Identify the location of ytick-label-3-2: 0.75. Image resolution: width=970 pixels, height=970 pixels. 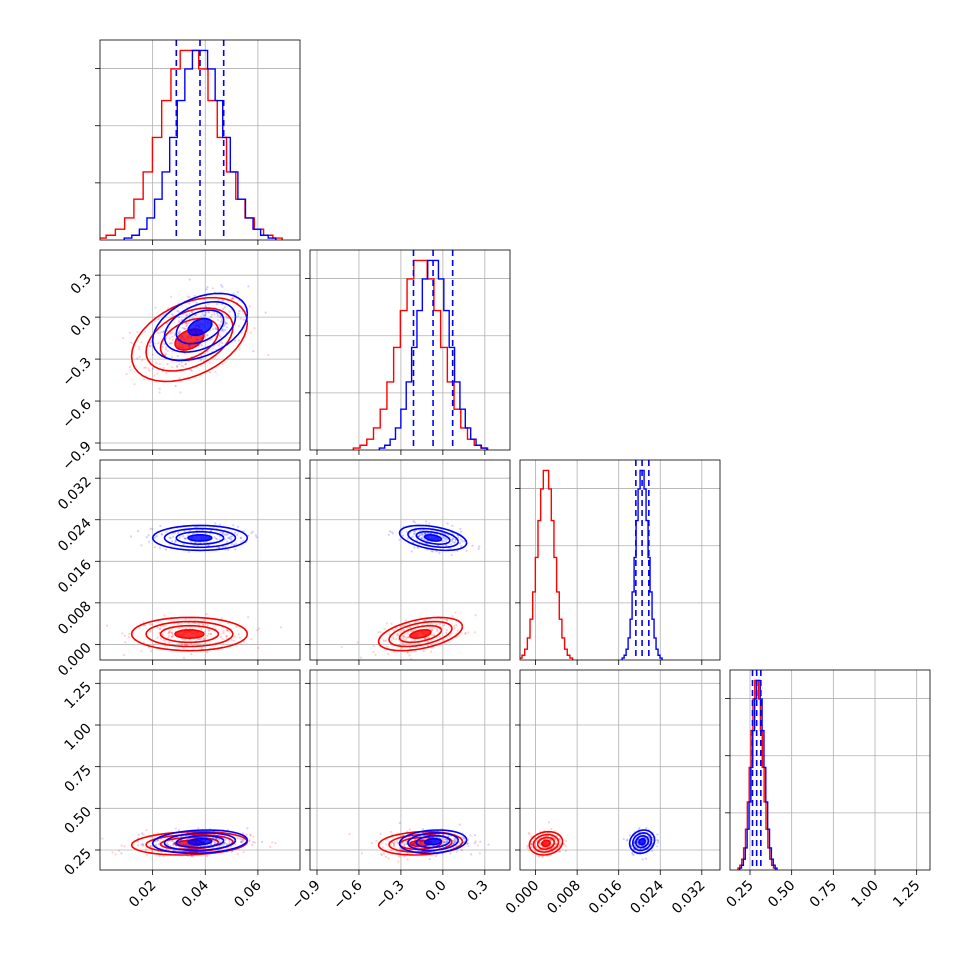
(77, 778).